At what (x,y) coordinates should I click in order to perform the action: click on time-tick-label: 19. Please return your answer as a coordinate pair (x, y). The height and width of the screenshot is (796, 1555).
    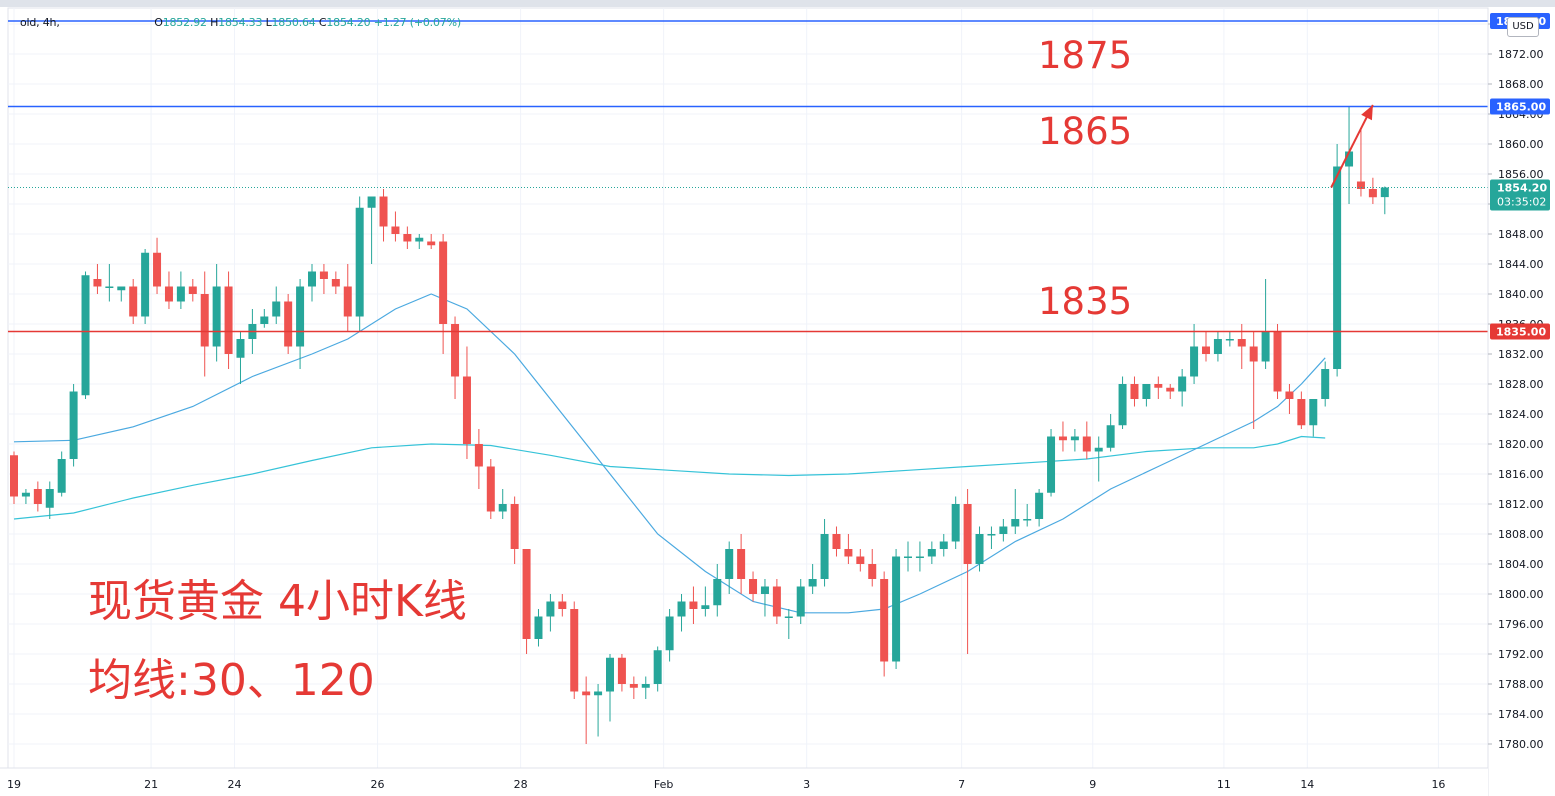
    Looking at the image, I should click on (14, 784).